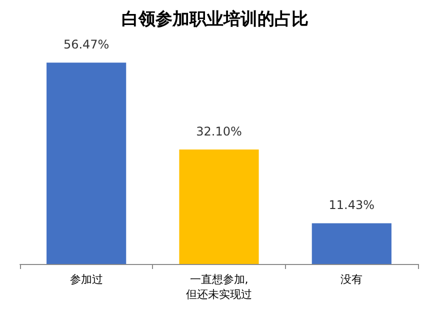 This screenshot has height=322, width=430. I want to click on x-tick-label: 参加过, so click(86, 279).